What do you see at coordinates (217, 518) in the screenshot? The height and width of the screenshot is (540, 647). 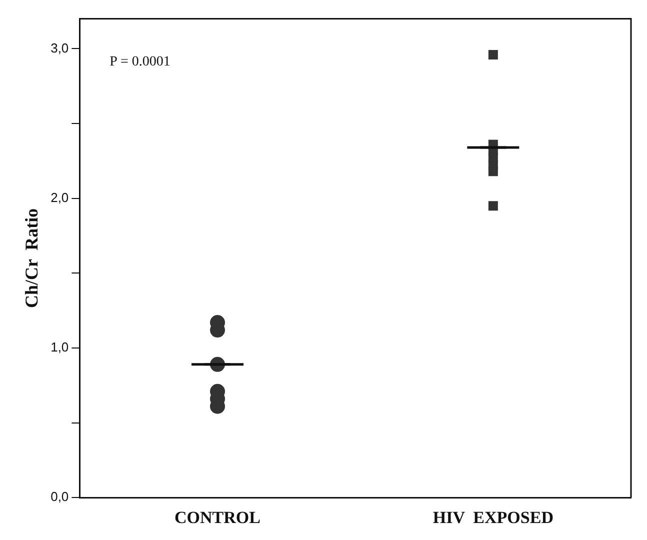 I see `x-tick-label: CONTROL` at bounding box center [217, 518].